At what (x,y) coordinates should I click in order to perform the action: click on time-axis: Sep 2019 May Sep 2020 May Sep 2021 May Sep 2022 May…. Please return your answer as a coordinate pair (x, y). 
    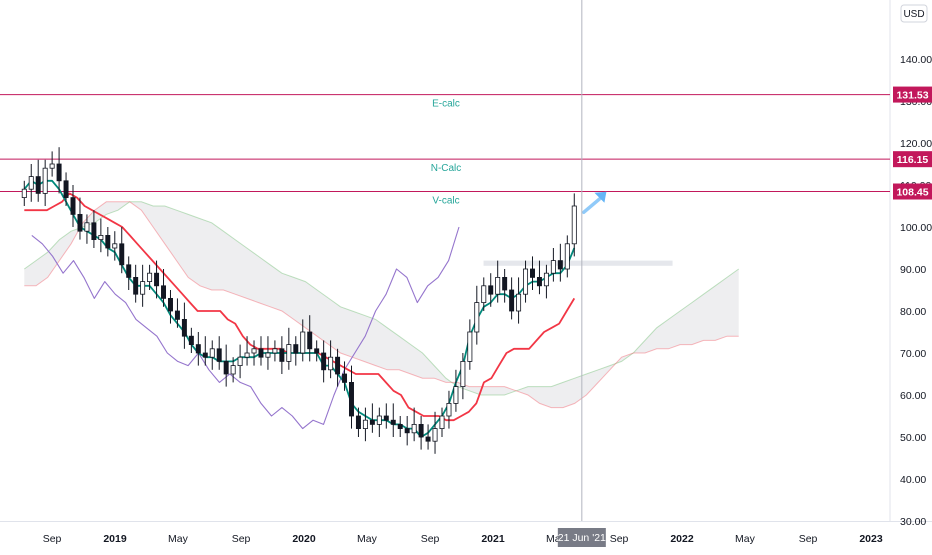
    Looking at the image, I should click on (463, 537).